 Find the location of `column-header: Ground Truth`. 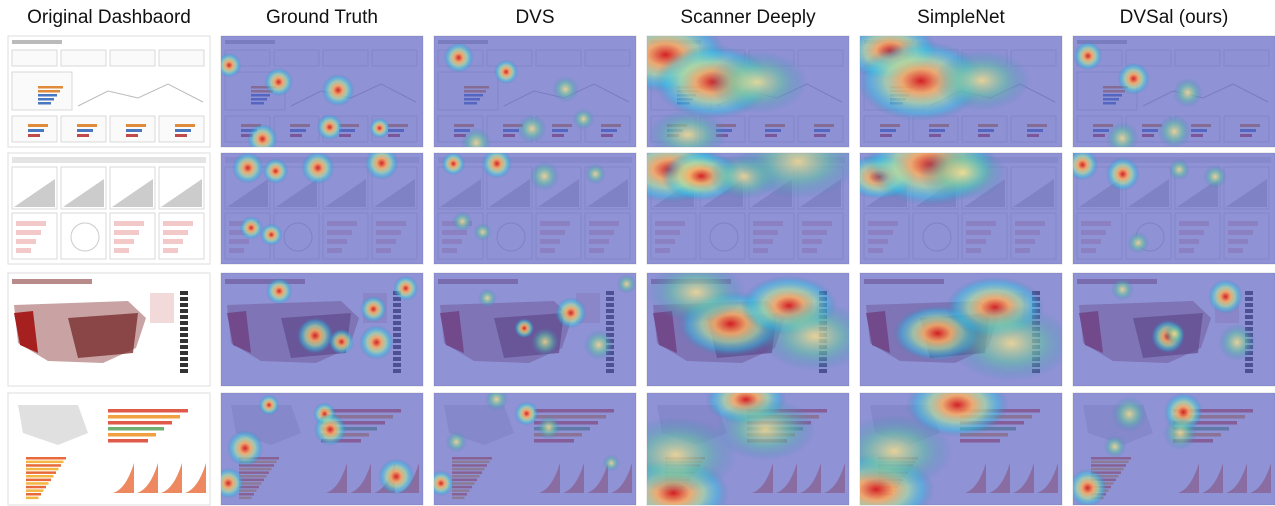

column-header: Ground Truth is located at coordinates (322, 17).